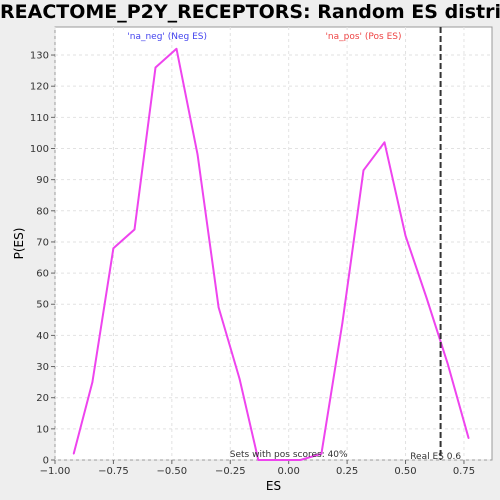 This screenshot has height=500, width=500. I want to click on y-tick-label: 90, so click(42, 180).